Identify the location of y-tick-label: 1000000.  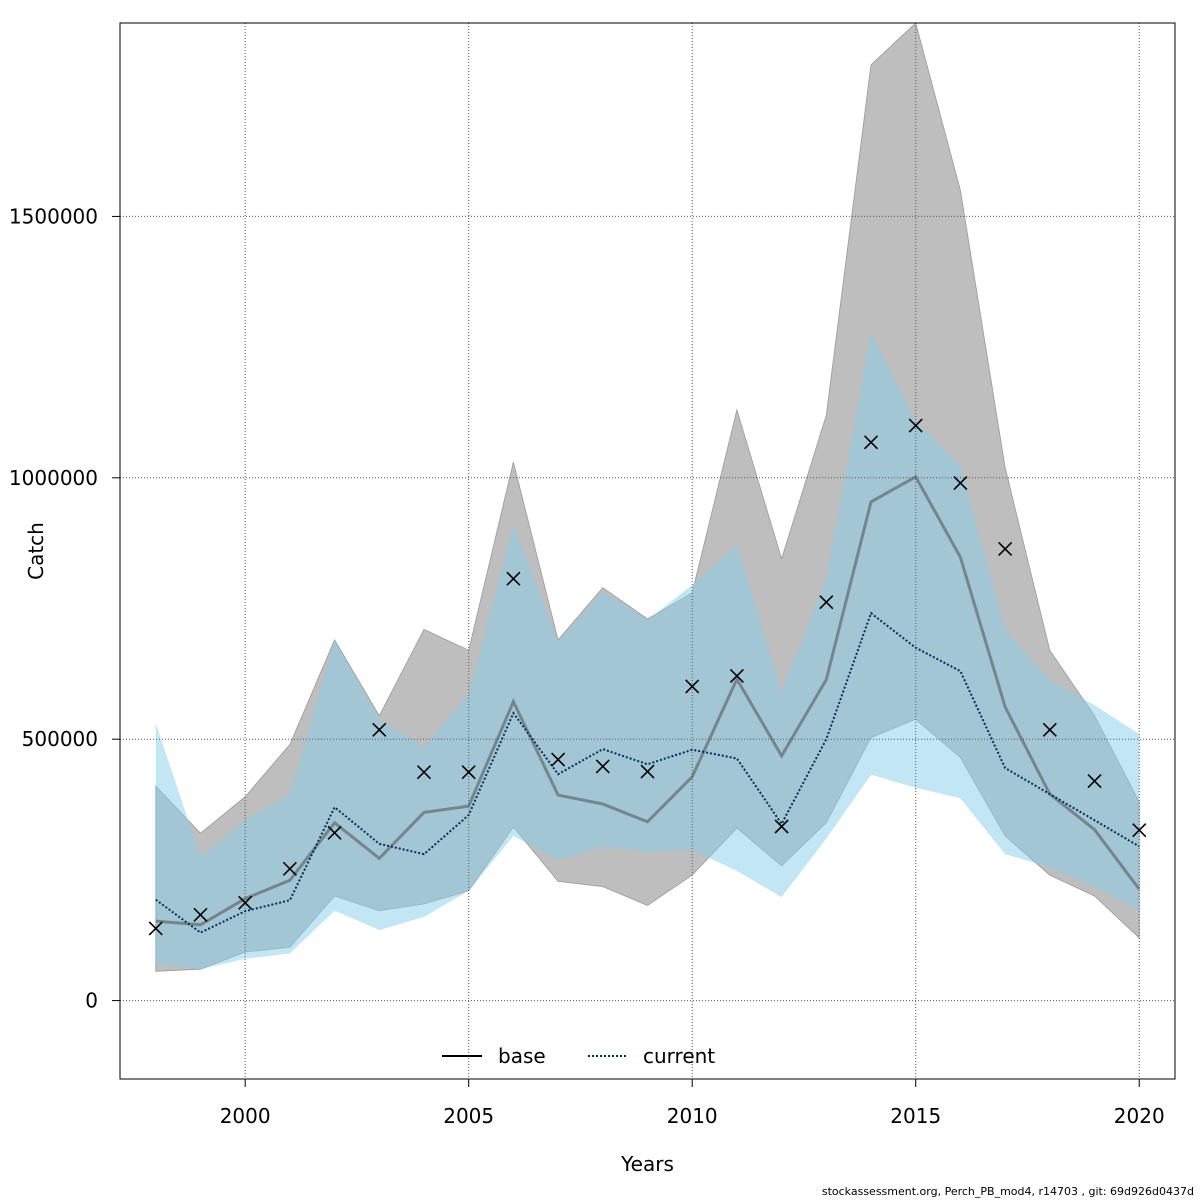
(53, 478).